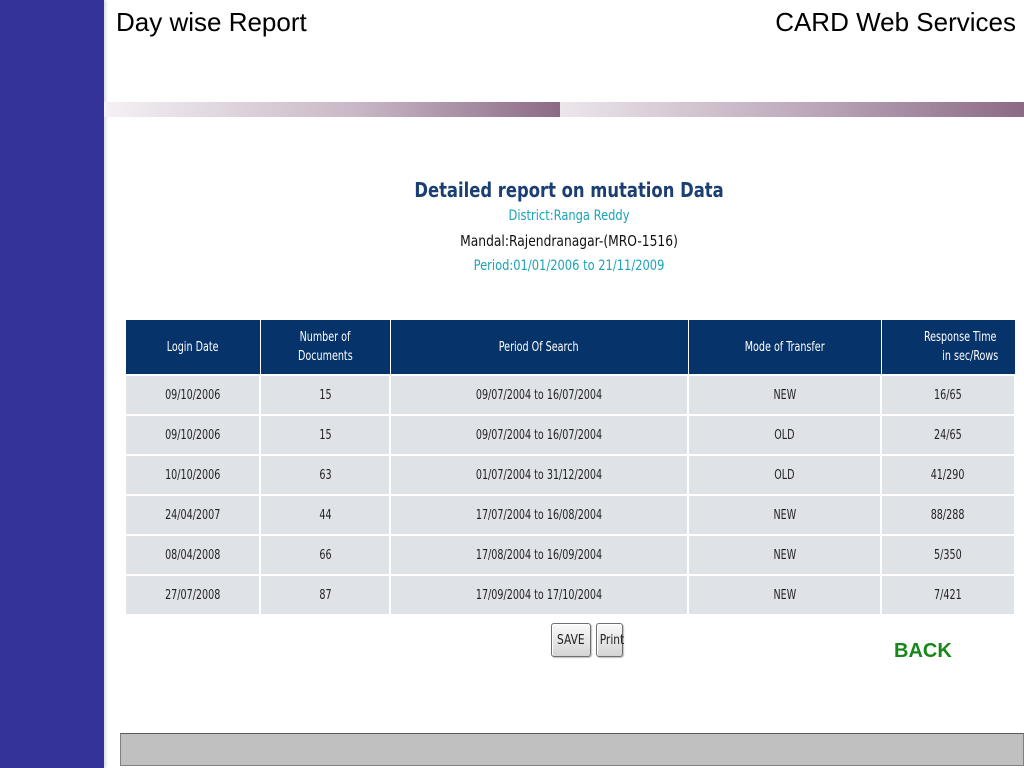 Image resolution: width=1024 pixels, height=768 pixels. I want to click on cell-response: 41/290, so click(948, 475).